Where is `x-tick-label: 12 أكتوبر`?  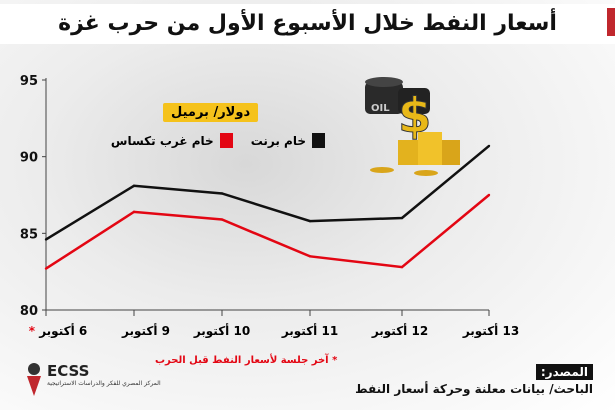 x-tick-label: 12 أكتوبر is located at coordinates (400, 331).